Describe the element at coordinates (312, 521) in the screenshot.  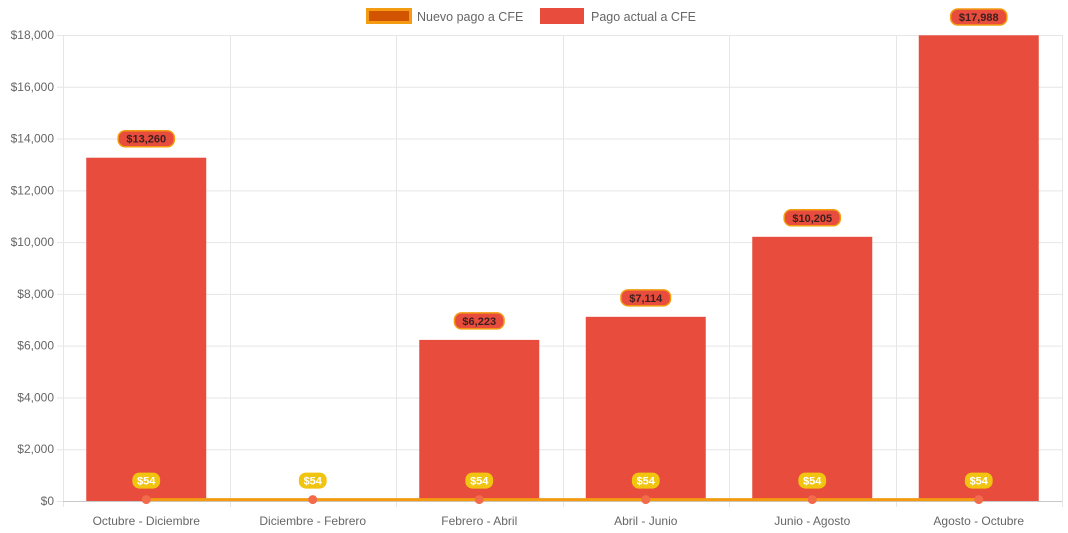
I see `x-tick-label: Diciembre - Febrero` at that location.